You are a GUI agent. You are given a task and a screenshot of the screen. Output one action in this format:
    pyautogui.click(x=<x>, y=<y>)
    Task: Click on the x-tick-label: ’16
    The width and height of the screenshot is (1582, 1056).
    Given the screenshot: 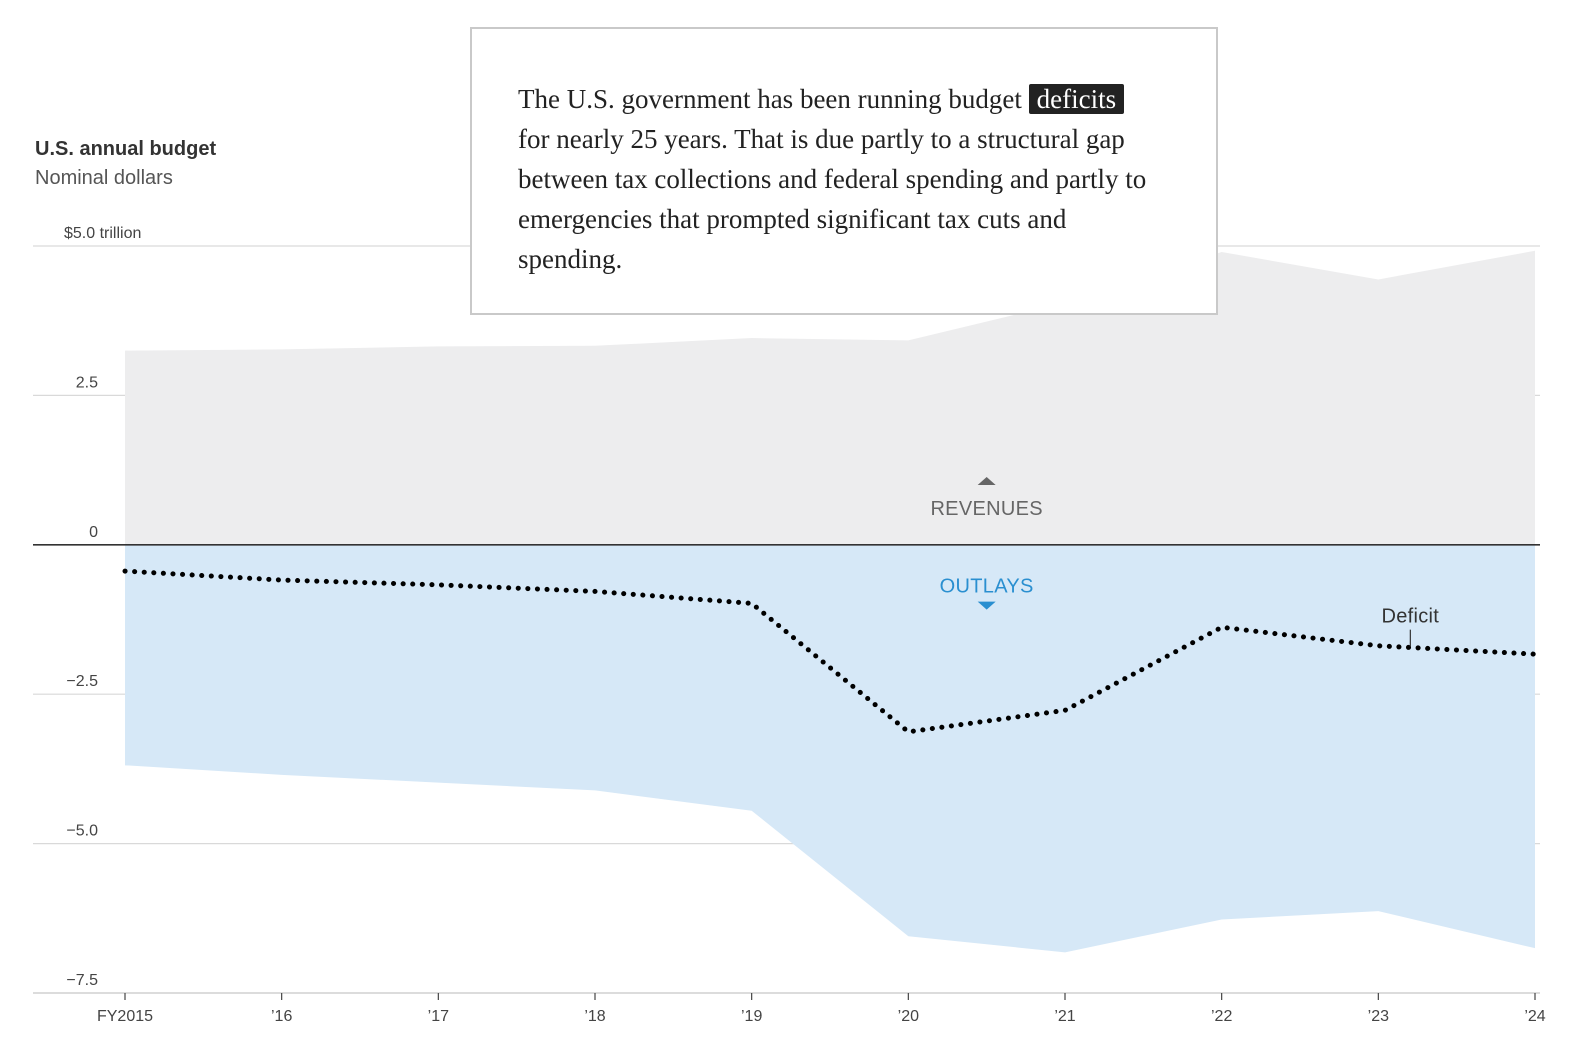 What is the action you would take?
    pyautogui.click(x=281, y=1016)
    